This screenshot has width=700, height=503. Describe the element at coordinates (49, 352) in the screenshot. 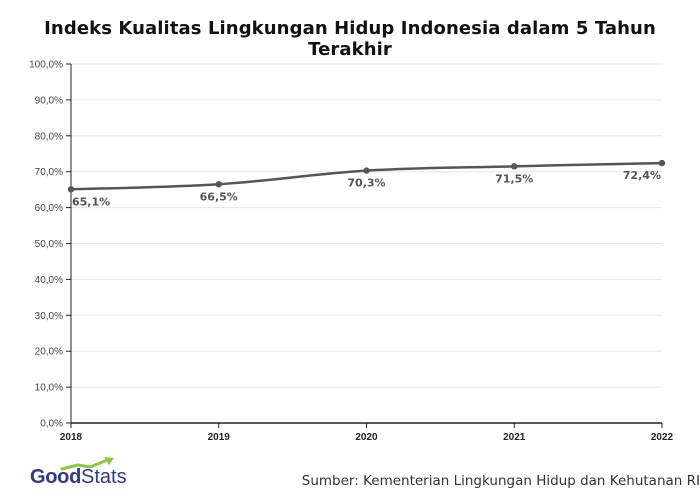

I see `y-tick-label: 20,0%` at that location.